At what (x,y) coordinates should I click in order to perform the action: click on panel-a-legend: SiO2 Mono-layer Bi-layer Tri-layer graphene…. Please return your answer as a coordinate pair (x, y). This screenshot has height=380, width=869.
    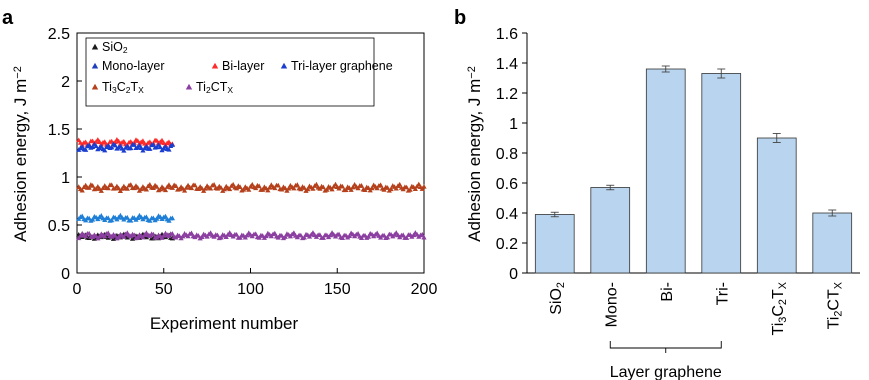
    Looking at the image, I should click on (239, 72).